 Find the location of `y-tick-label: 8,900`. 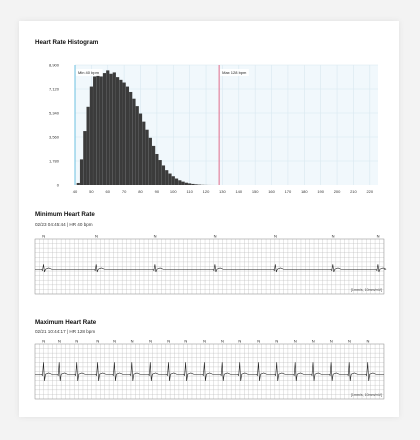

y-tick-label: 8,900 is located at coordinates (54, 65).